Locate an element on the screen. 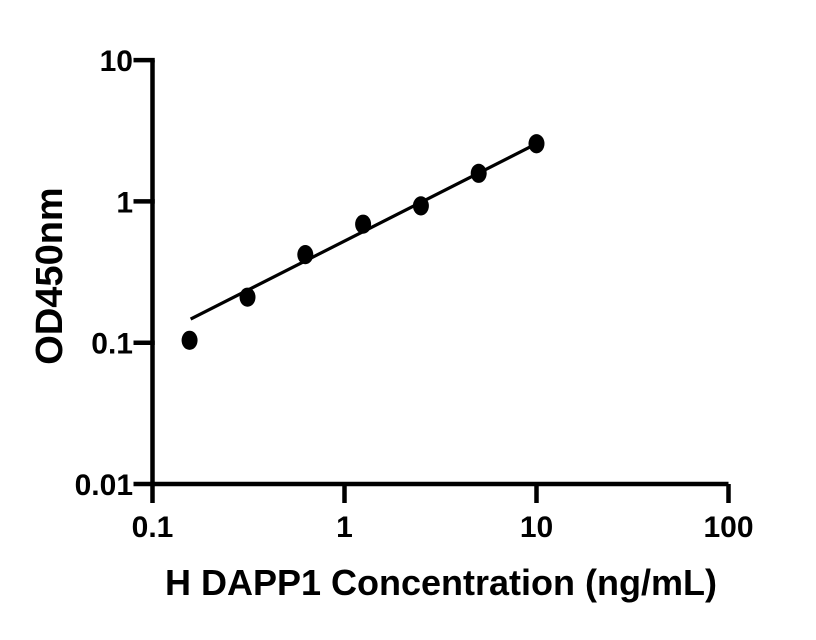  y-tick-label: 0.01 is located at coordinates (104, 485).